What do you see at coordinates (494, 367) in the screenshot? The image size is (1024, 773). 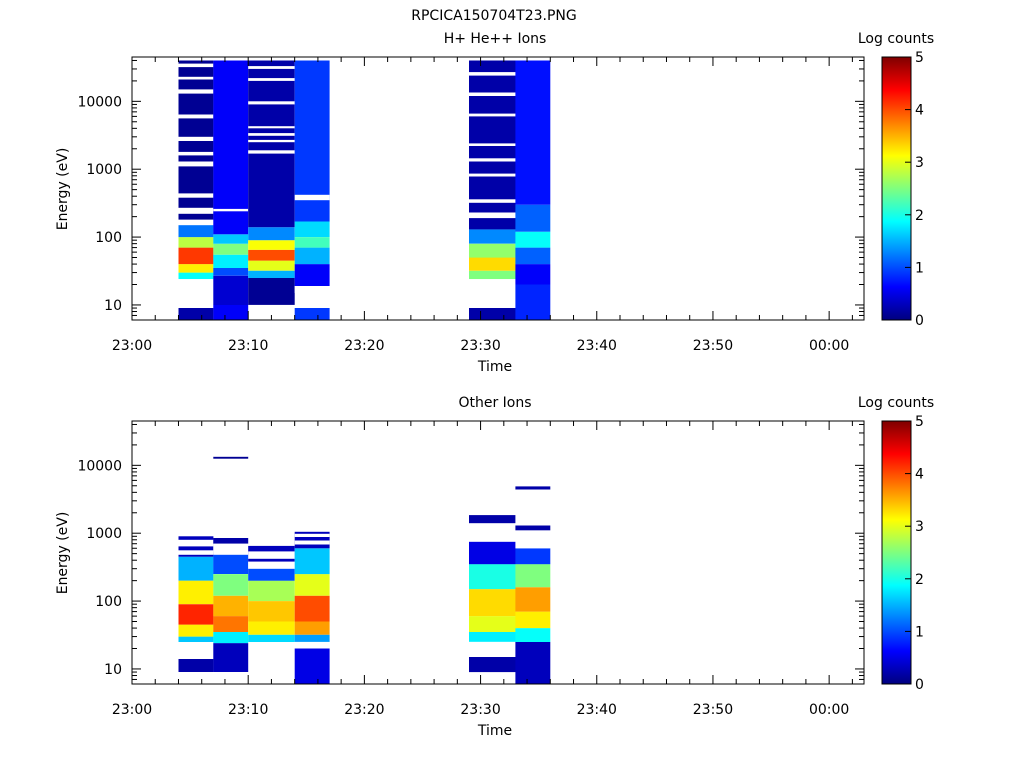 I see `x-axis-label: Time` at bounding box center [494, 367].